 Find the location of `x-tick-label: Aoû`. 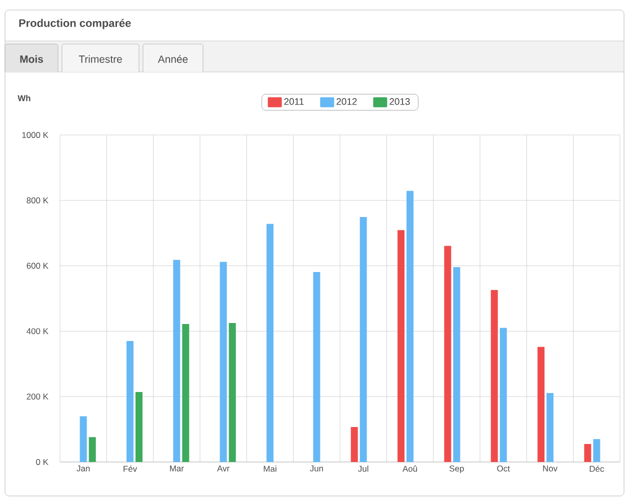

x-tick-label: Aoû is located at coordinates (409, 469).